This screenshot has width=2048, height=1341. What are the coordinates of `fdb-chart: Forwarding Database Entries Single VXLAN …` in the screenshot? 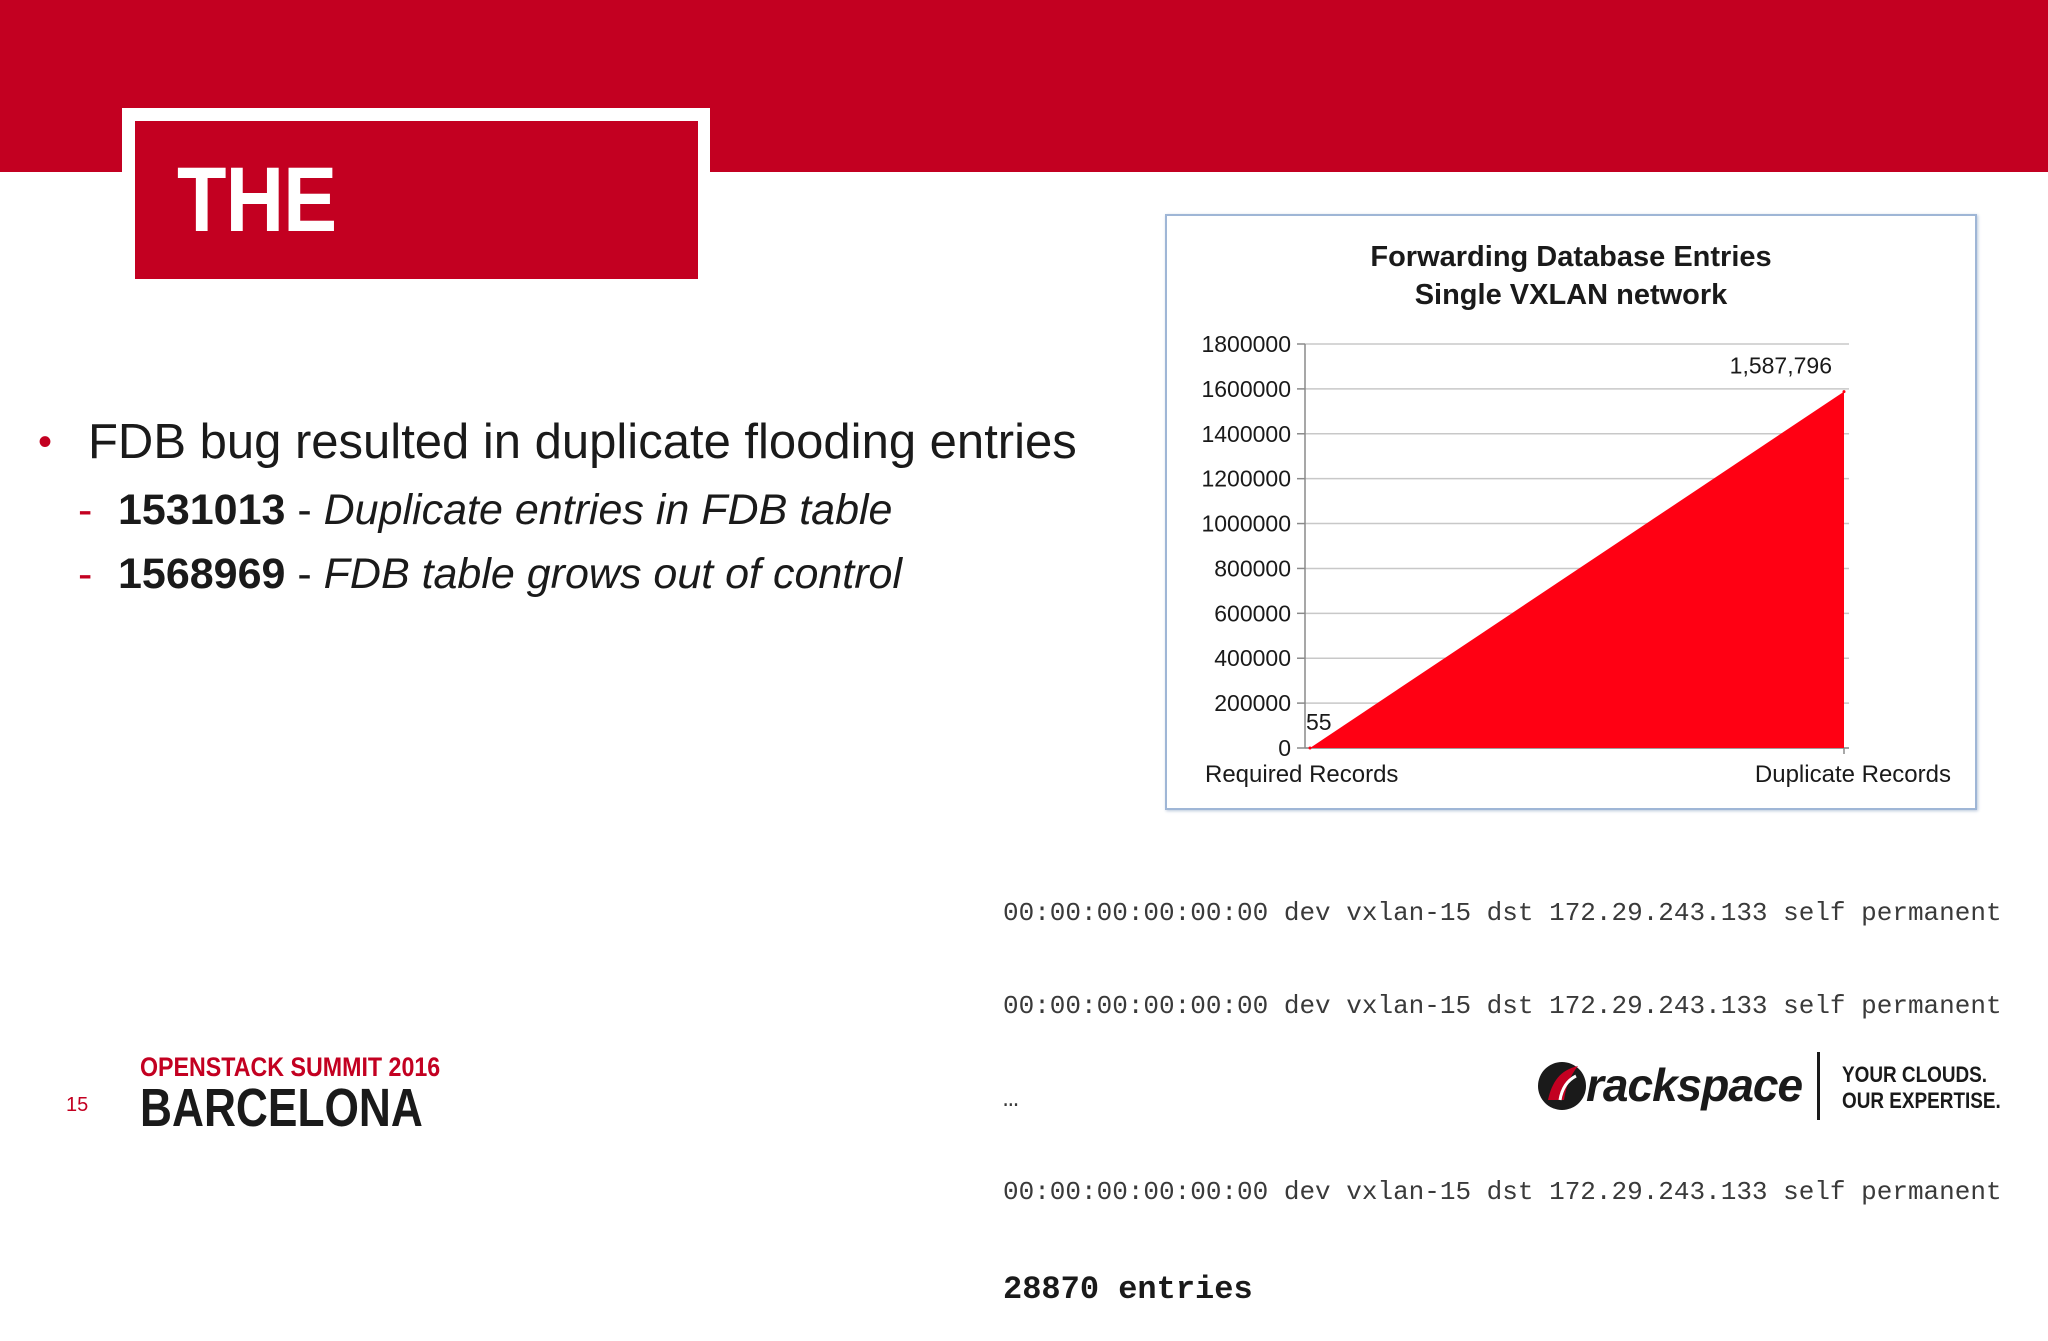 It's located at (1576, 514).